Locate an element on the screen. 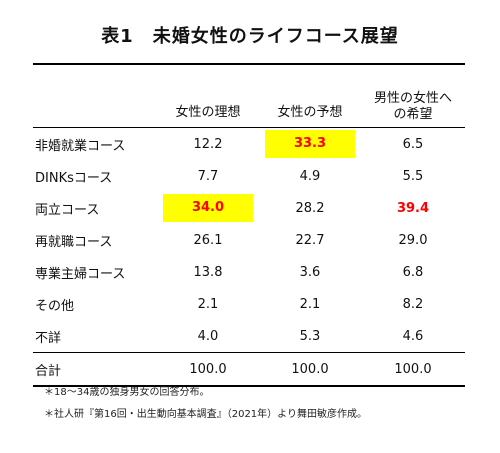 The height and width of the screenshot is (453, 500). table-cell: 4.0 is located at coordinates (208, 336).